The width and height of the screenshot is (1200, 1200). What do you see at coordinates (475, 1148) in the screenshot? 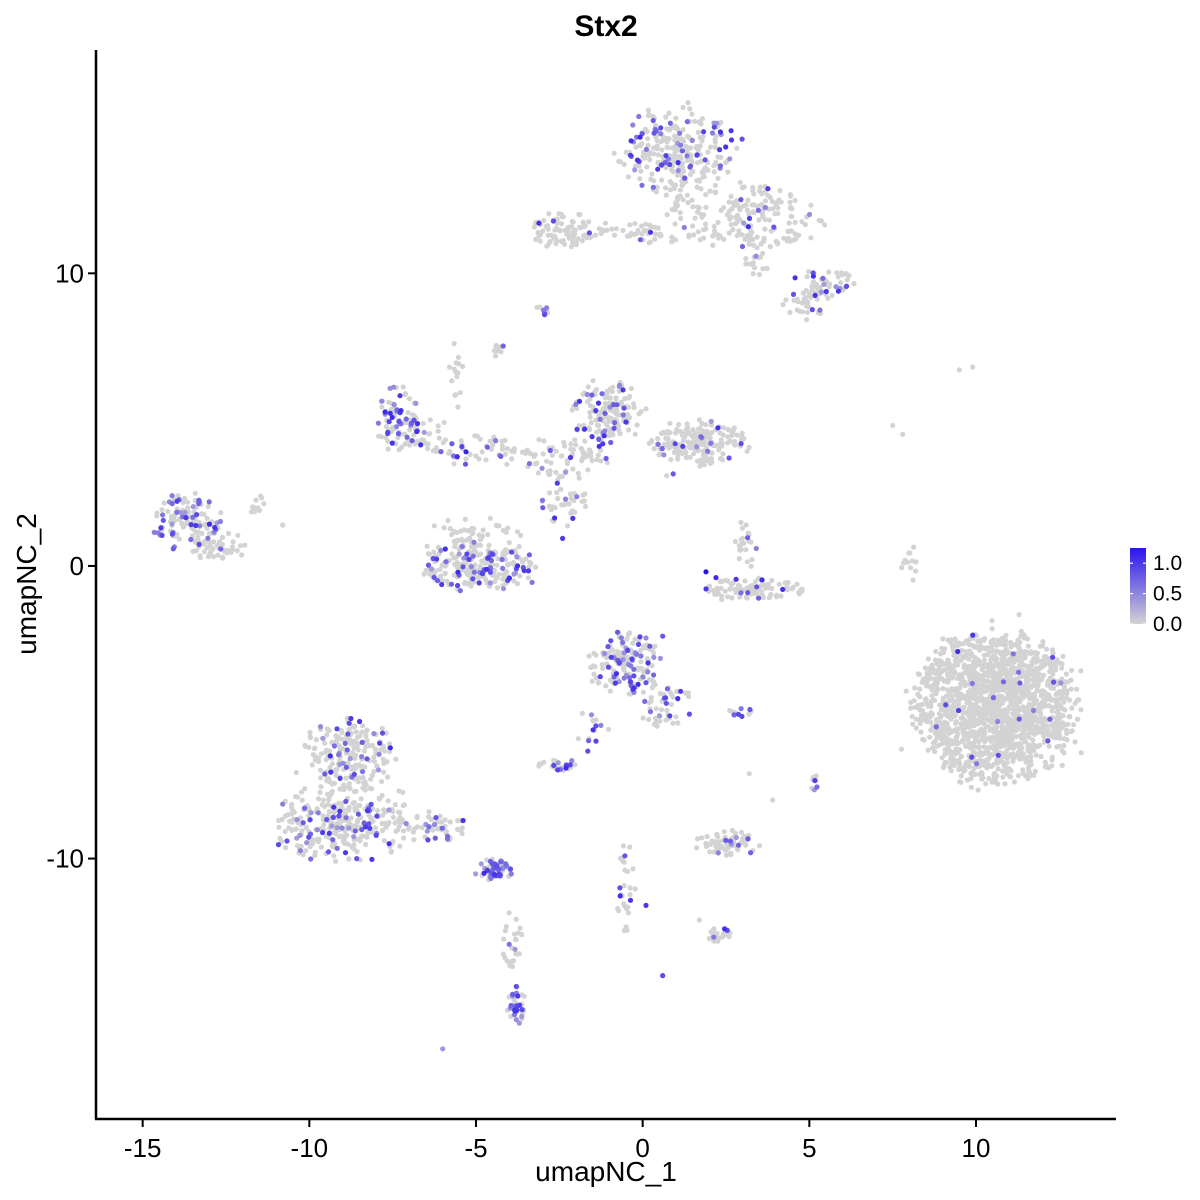
I see `x-tick-label: -5` at bounding box center [475, 1148].